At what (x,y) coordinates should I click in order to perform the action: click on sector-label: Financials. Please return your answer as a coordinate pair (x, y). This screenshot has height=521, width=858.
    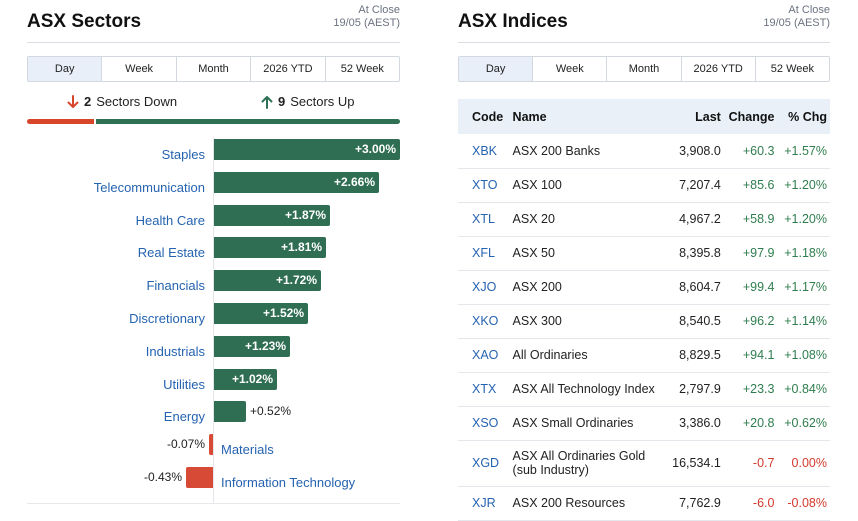
    Looking at the image, I should click on (175, 286).